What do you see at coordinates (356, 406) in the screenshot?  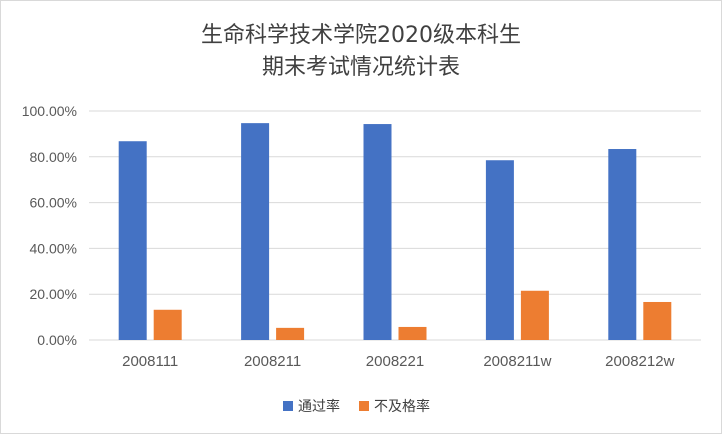 I see `legend: 通过率 不及格率` at bounding box center [356, 406].